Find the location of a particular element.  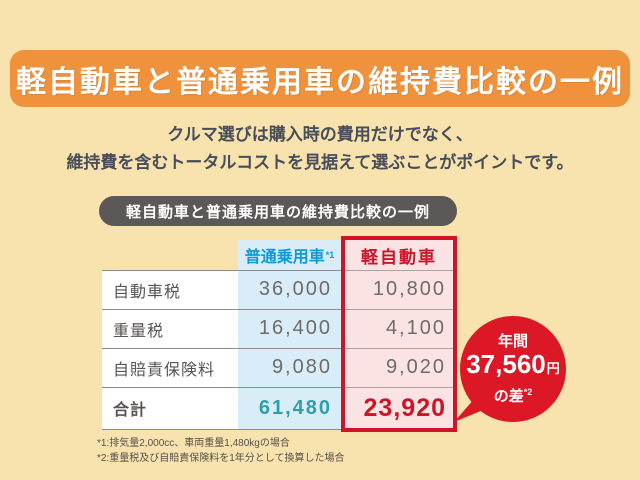

kei-automobile-tax-value: 10,800 is located at coordinates (409, 289).